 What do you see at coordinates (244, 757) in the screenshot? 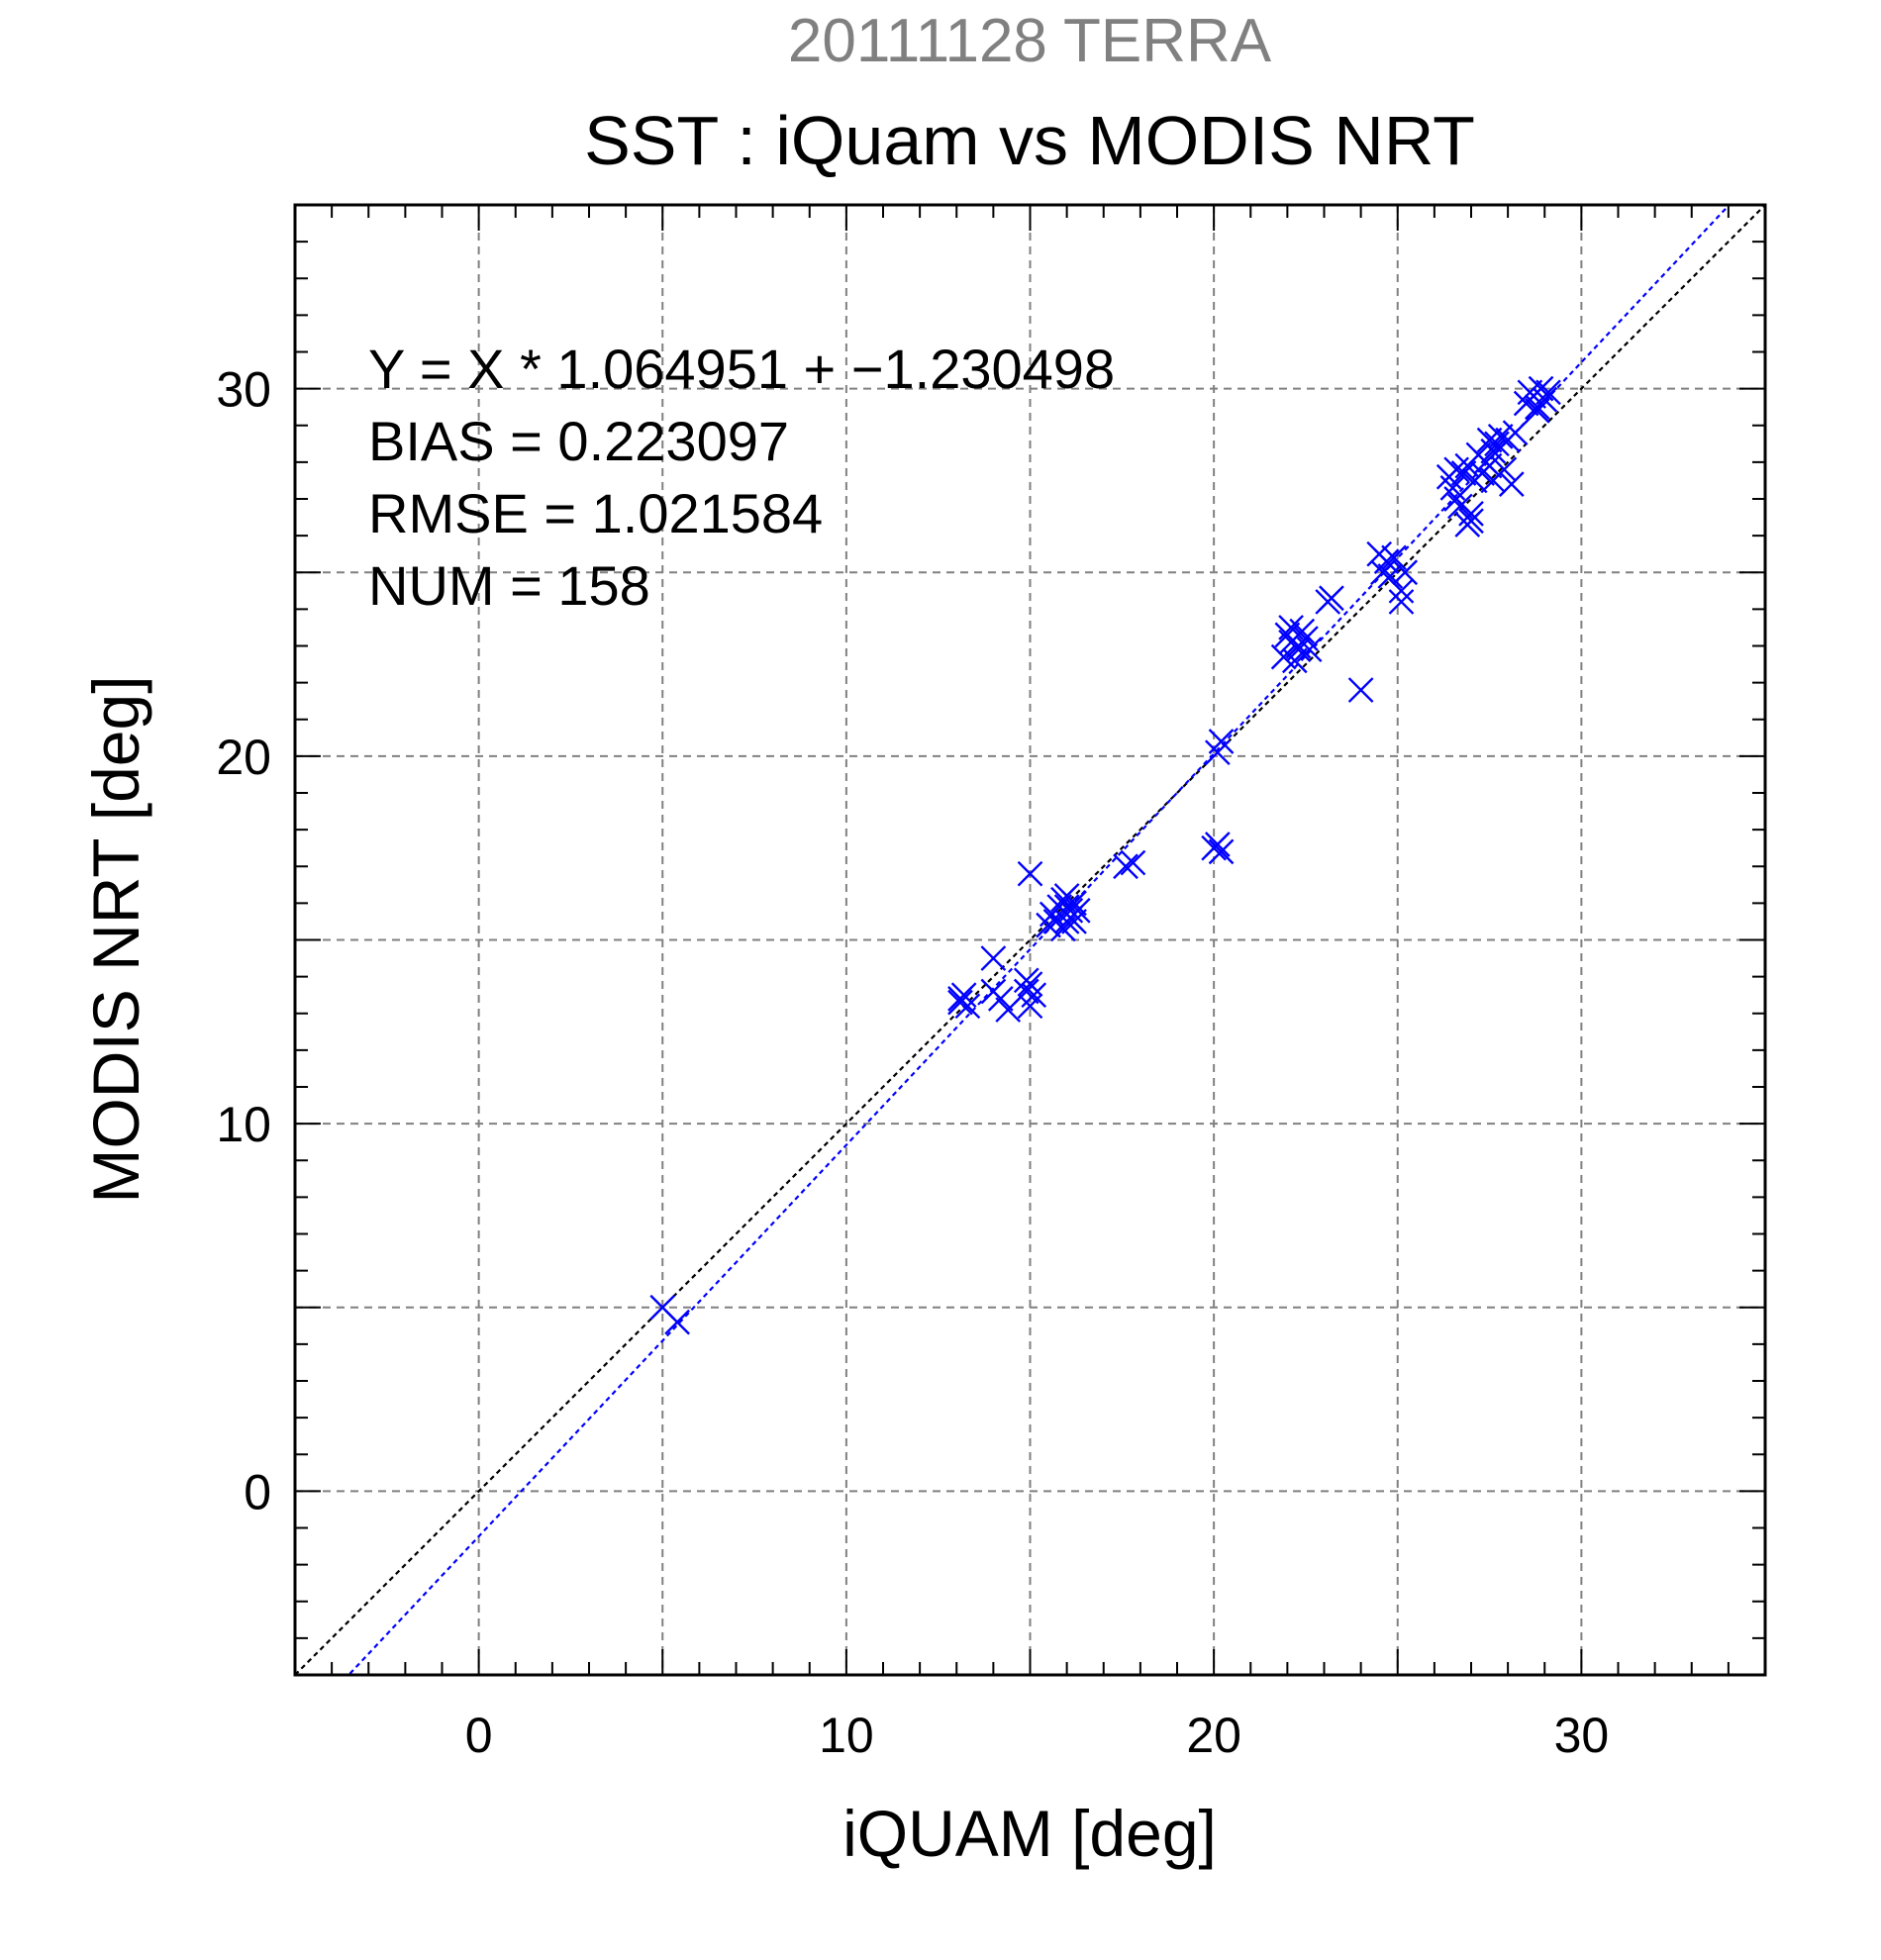
I see `y-tick-label: 20` at bounding box center [244, 757].